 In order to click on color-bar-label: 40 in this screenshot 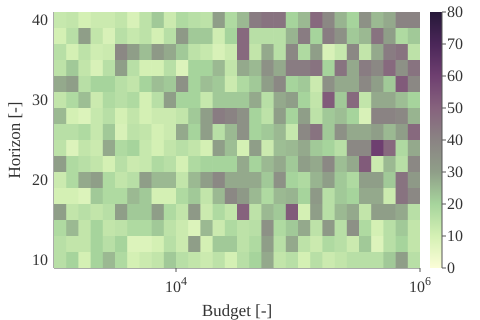, I will do `click(455, 140)`.